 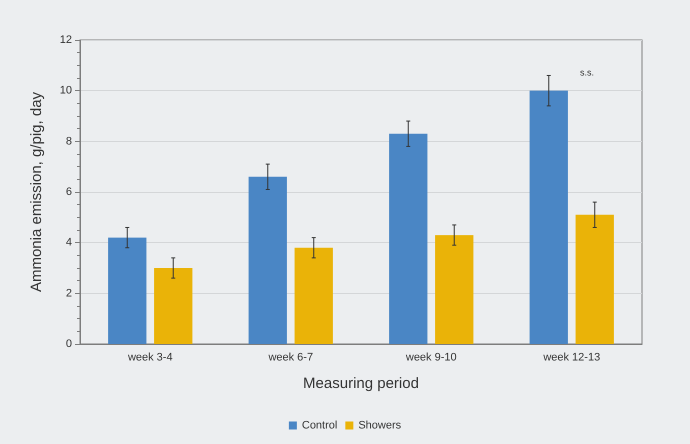 What do you see at coordinates (380, 426) in the screenshot?
I see `legend-label: Showers` at bounding box center [380, 426].